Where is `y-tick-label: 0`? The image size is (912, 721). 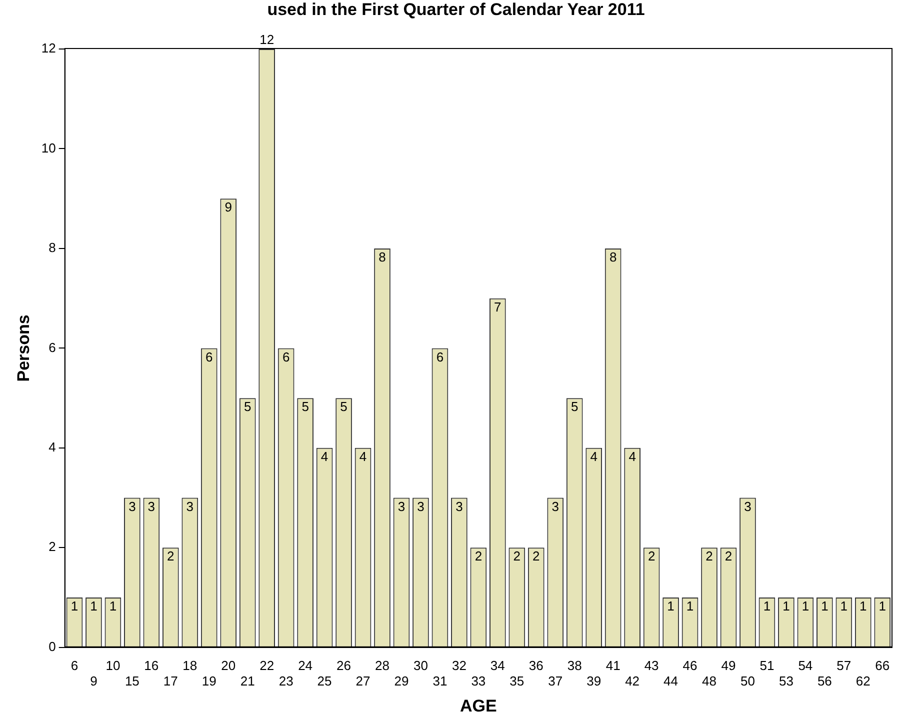
y-tick-label: 0 is located at coordinates (52, 646).